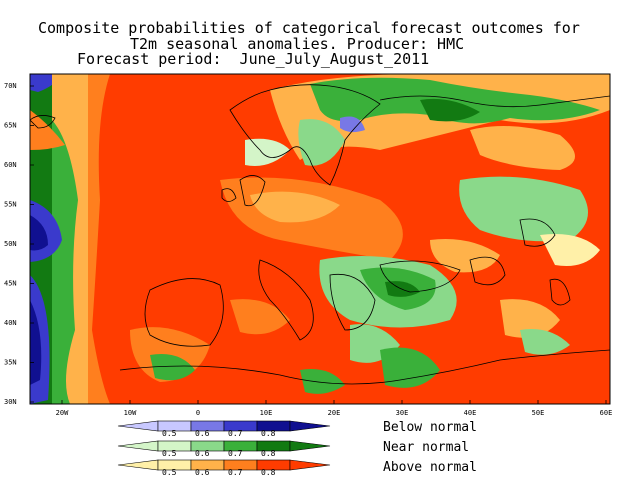  Describe the element at coordinates (198, 413) in the screenshot. I see `lon-label: 0` at that location.